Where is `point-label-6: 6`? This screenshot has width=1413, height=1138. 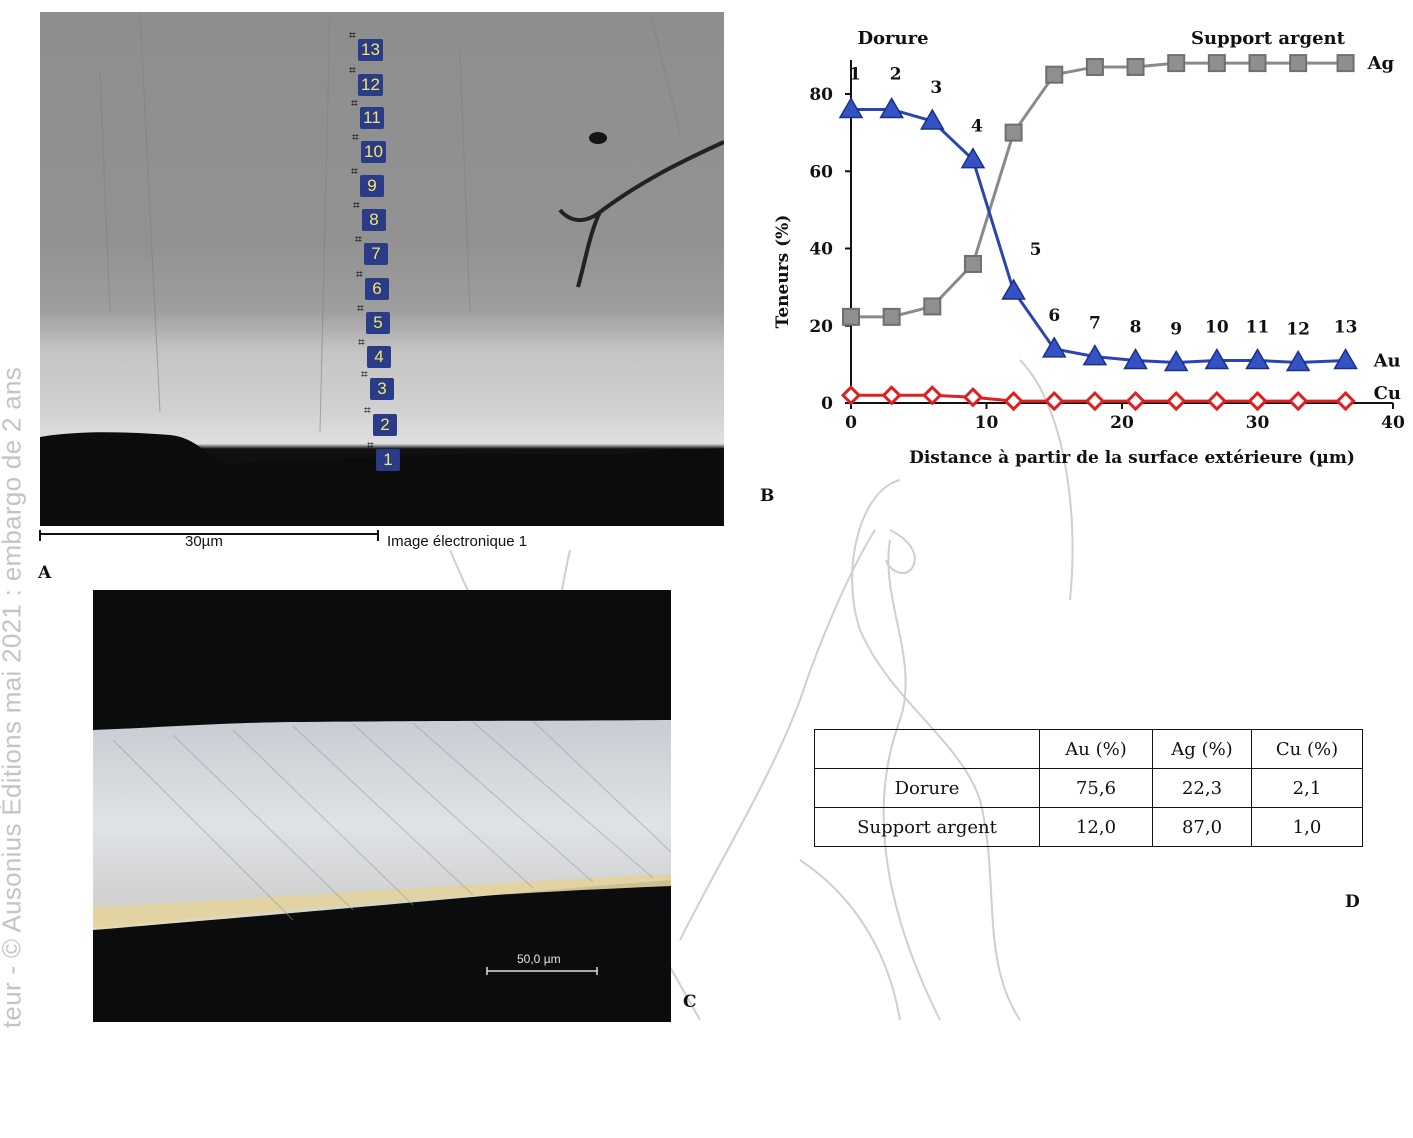 point-label-6: 6 is located at coordinates (1054, 316).